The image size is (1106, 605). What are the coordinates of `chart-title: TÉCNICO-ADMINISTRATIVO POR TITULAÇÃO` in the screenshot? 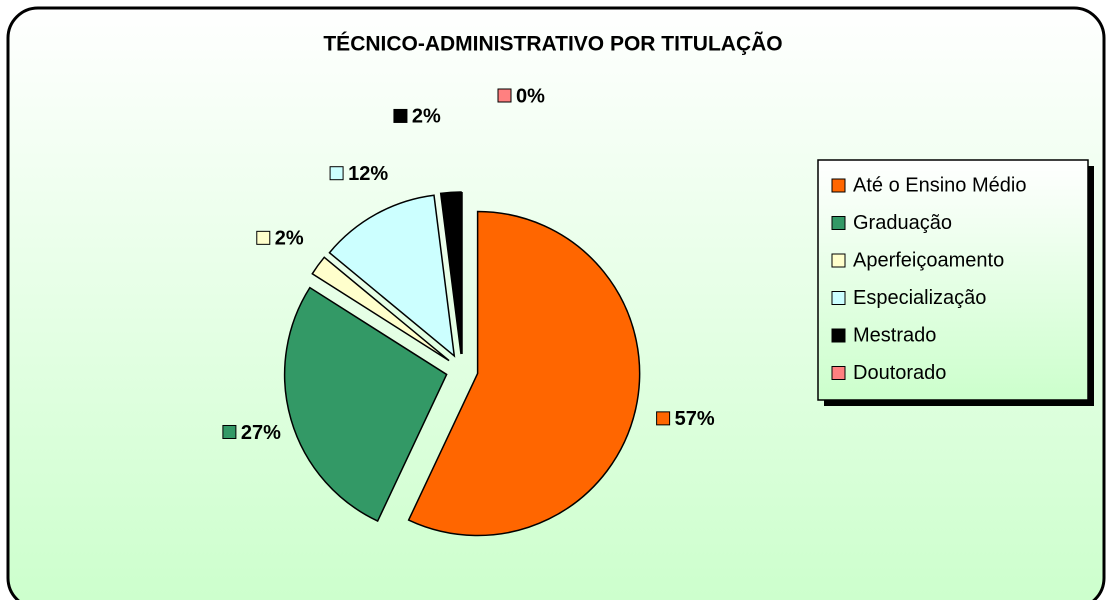 It's located at (552, 44).